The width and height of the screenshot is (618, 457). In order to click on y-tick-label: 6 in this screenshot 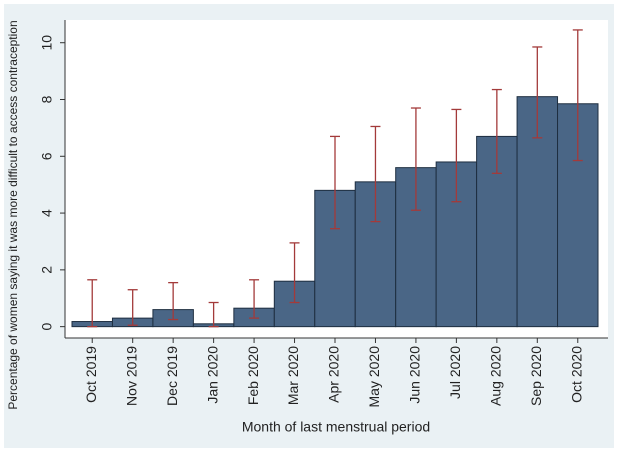, I will do `click(47, 156)`.